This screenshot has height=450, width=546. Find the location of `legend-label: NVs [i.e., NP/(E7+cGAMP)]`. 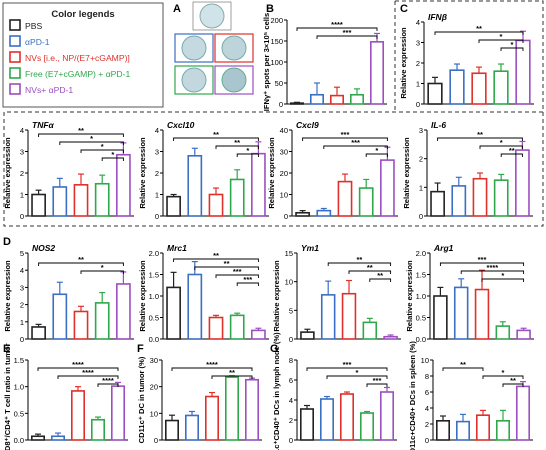

legend-label: NVs [i.e., NP/(E7+cGAMP)] is located at coordinates (77, 58).